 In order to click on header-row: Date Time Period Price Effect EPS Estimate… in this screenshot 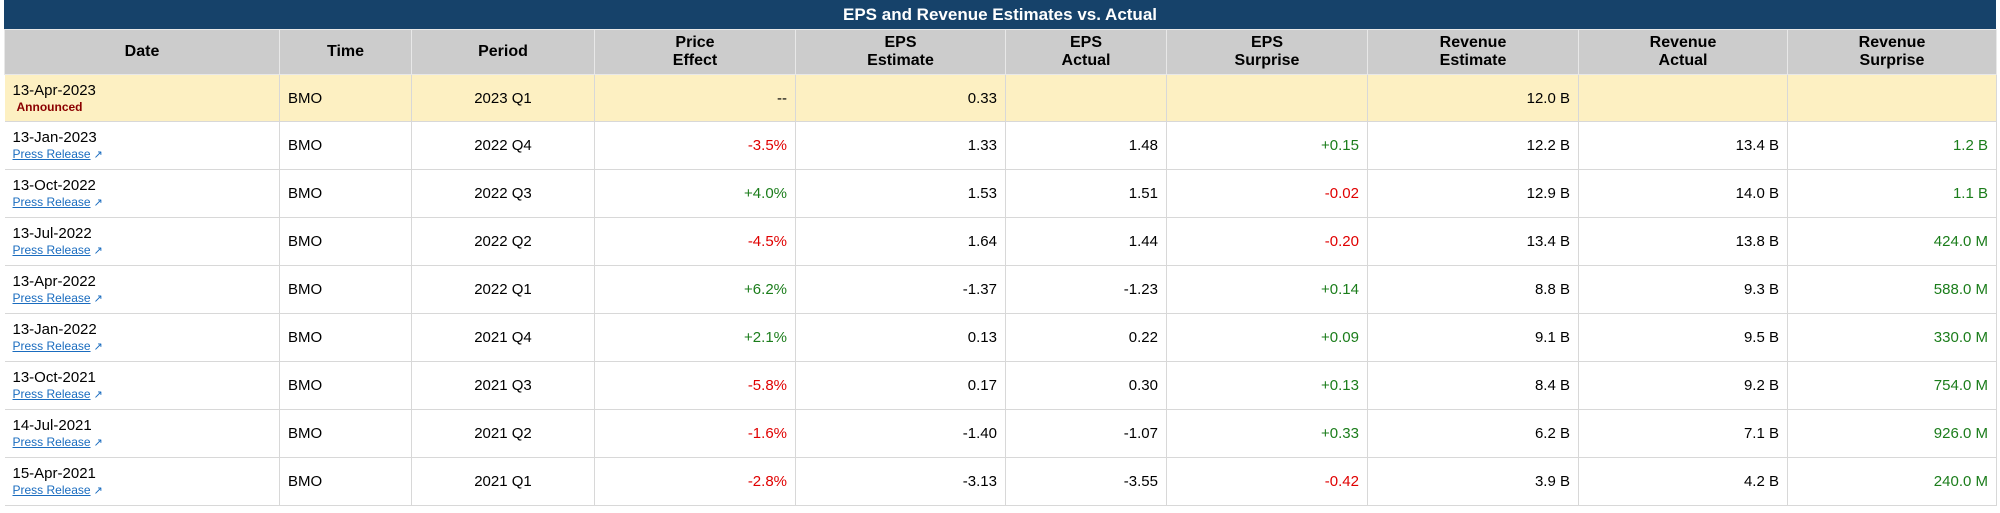, I will do `click(1000, 52)`.